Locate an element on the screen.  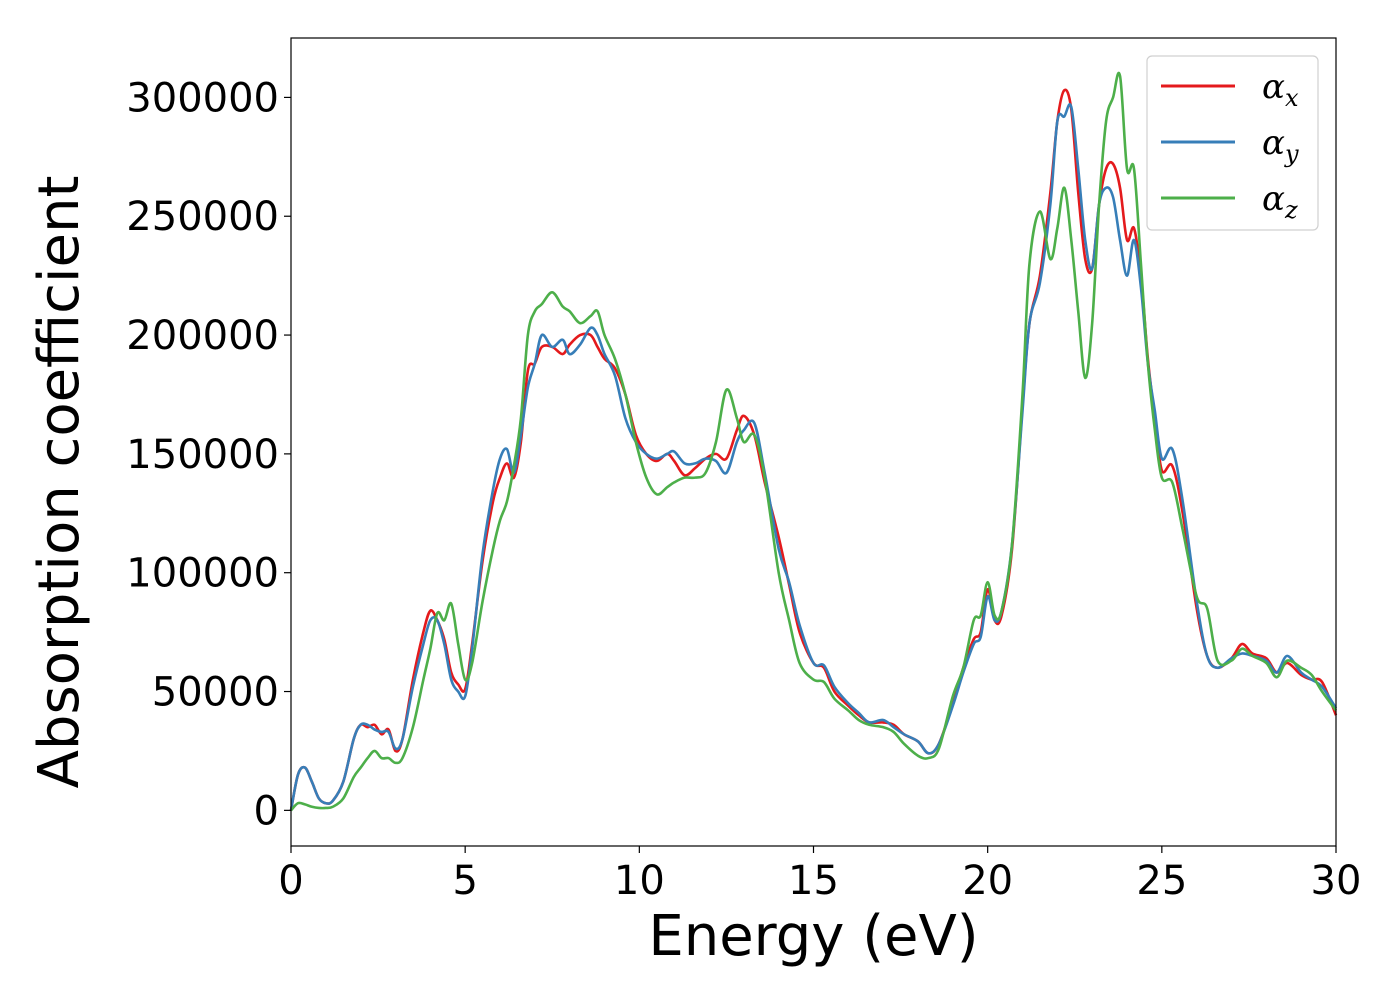
legend-label: αy is located at coordinates (1280, 145).